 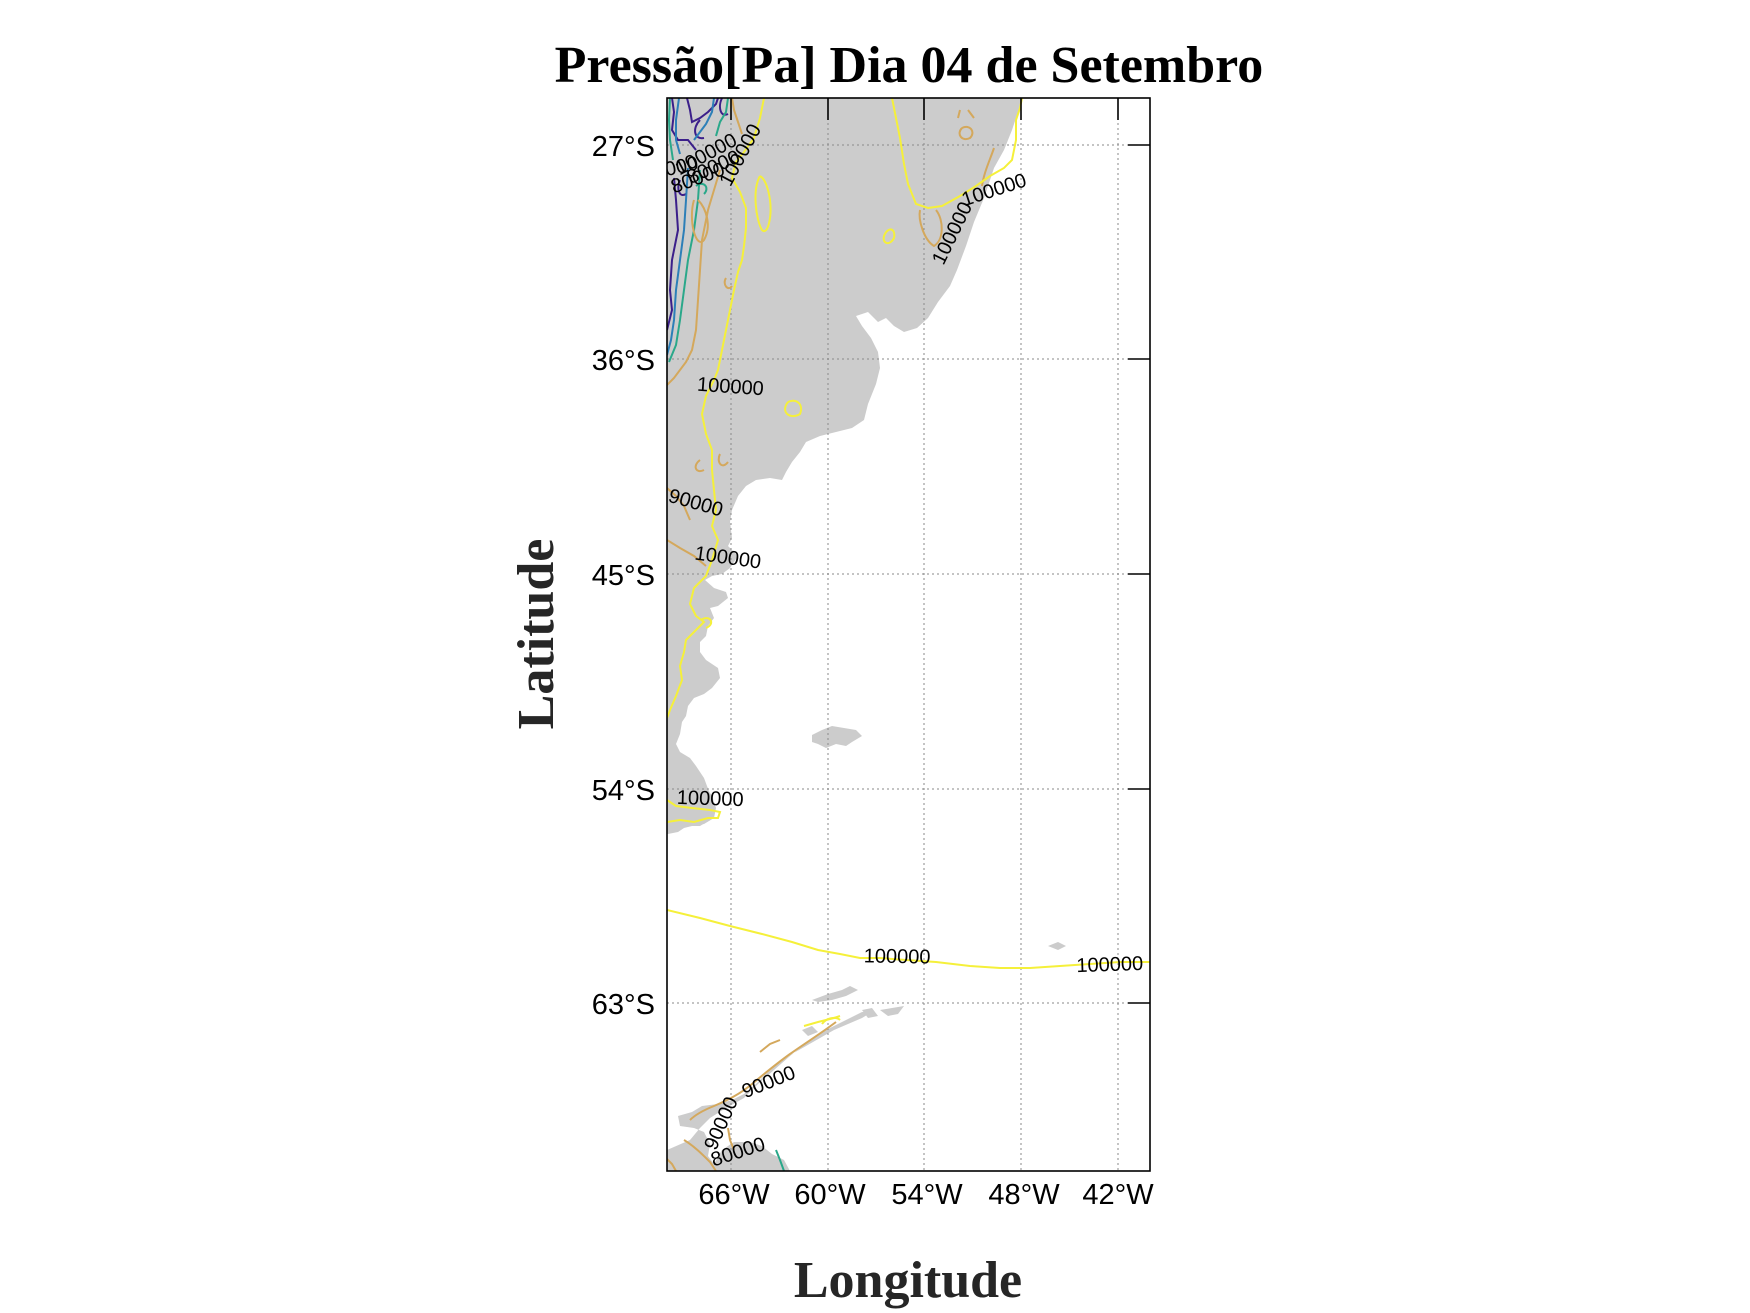 I want to click on x-tick-label: 60°W, so click(x=830, y=1195).